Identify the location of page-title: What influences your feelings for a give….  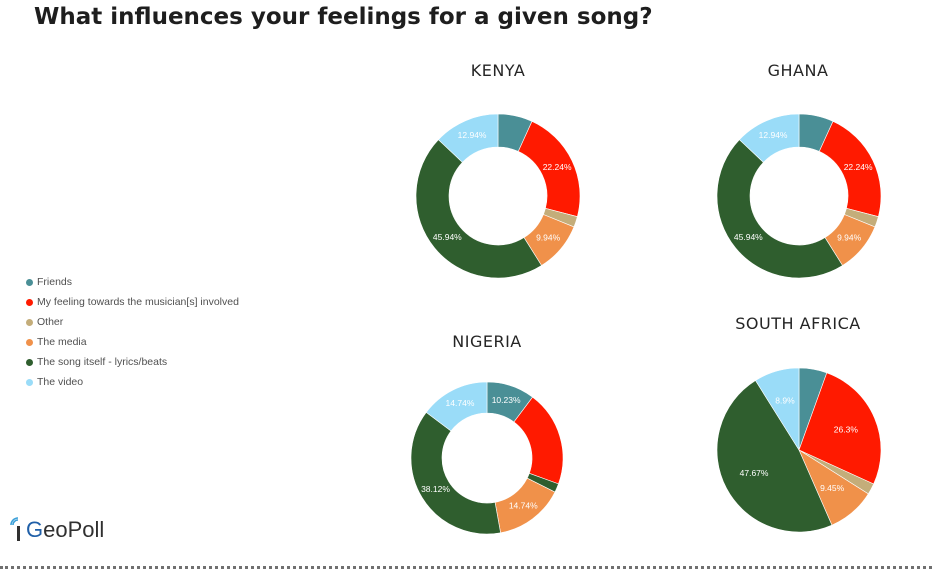
(343, 17).